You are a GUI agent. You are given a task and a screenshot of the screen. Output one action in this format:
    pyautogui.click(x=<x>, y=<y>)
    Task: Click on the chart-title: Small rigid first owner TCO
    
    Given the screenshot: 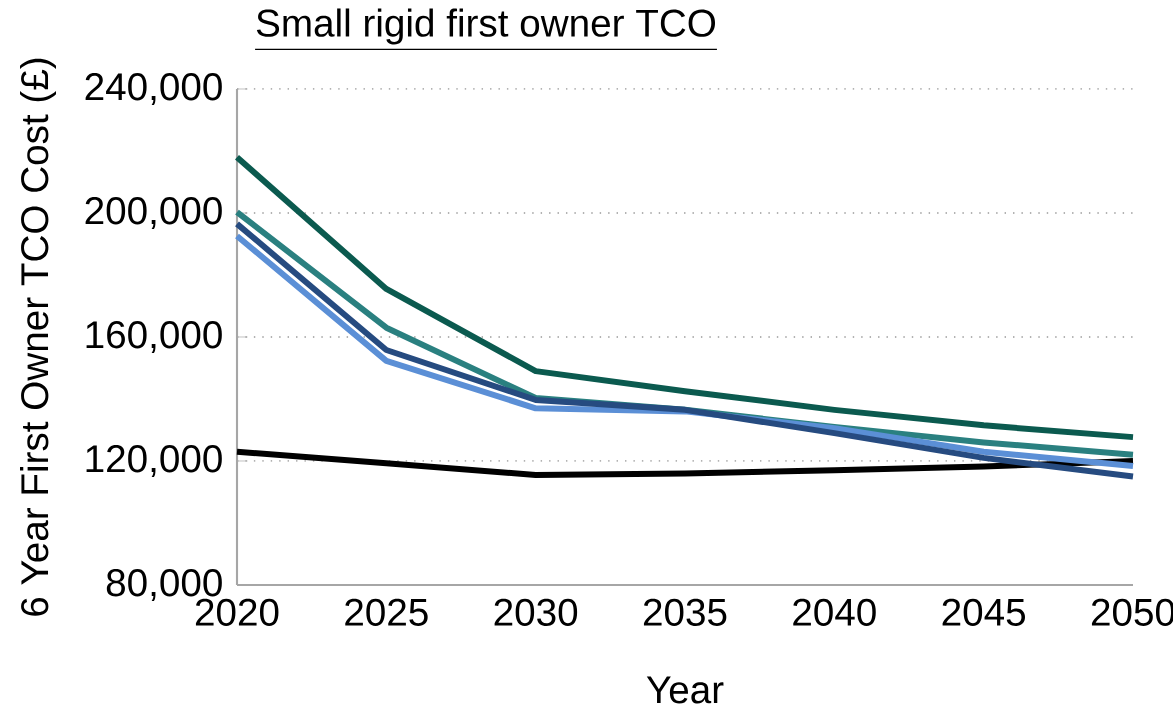 What is the action you would take?
    pyautogui.click(x=486, y=26)
    